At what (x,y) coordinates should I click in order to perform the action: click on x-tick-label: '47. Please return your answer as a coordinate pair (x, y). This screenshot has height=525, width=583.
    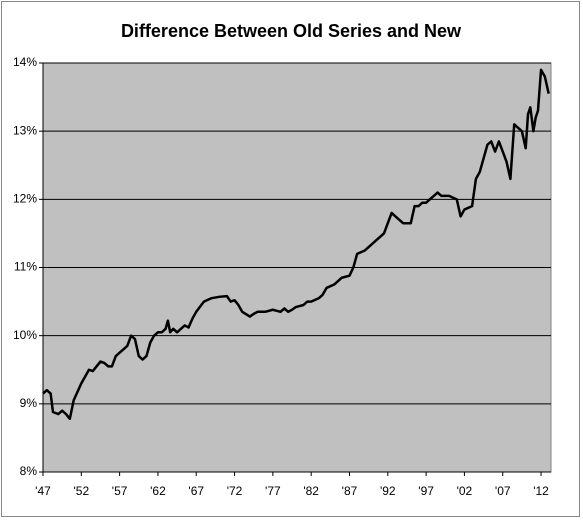
    Looking at the image, I should click on (43, 491).